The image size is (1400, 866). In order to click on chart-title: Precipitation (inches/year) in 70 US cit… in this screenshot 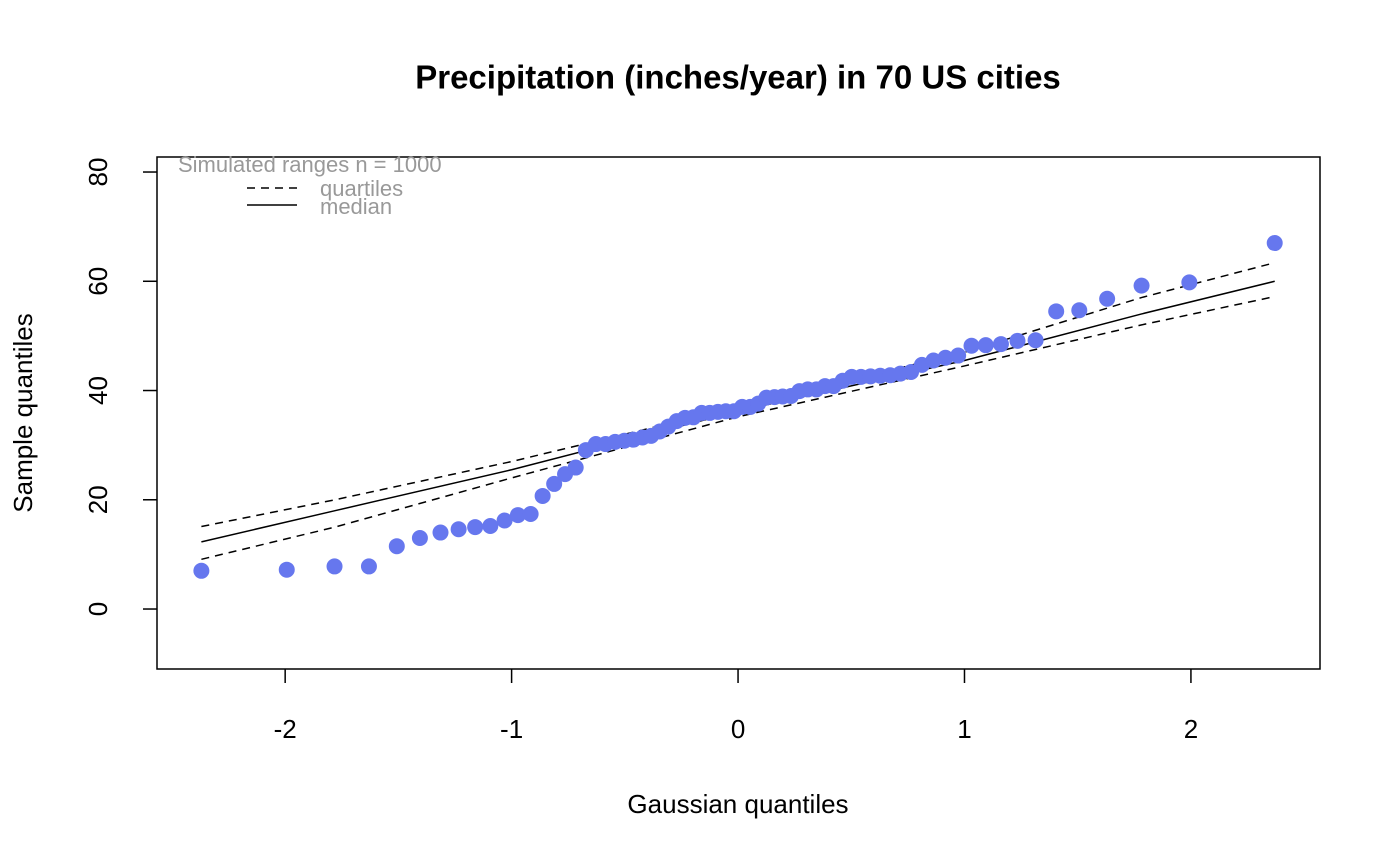, I will do `click(738, 77)`.